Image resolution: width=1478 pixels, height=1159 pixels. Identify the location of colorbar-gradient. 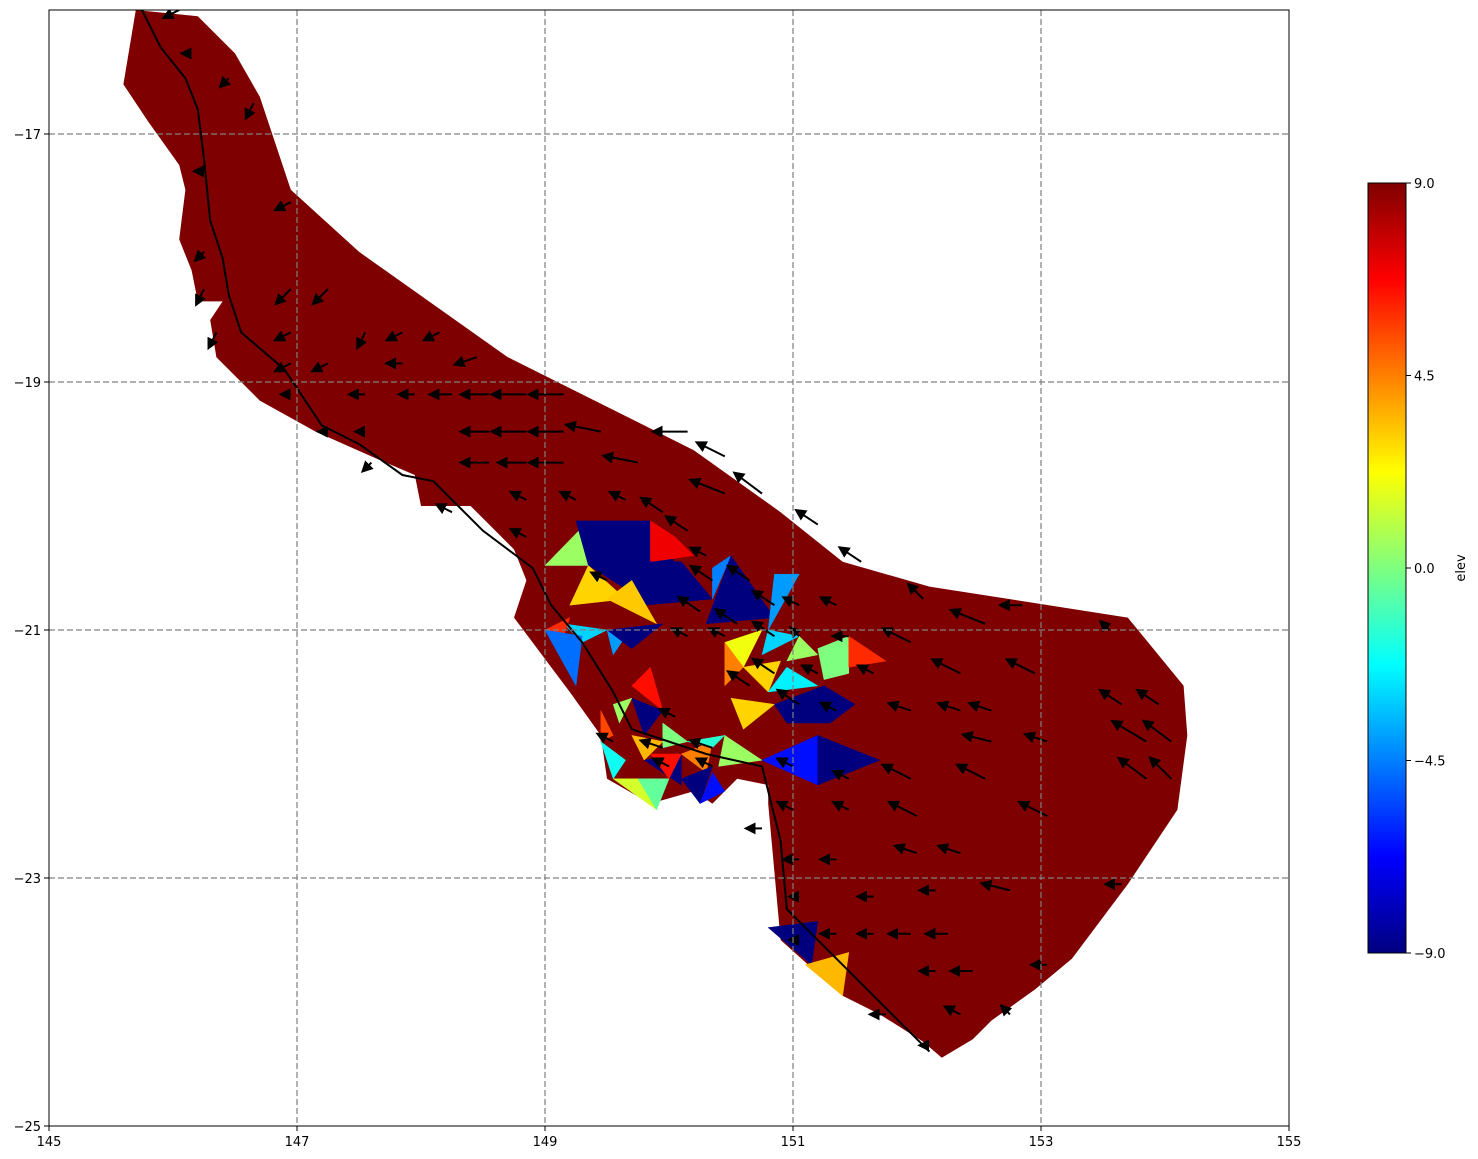
(1387, 568).